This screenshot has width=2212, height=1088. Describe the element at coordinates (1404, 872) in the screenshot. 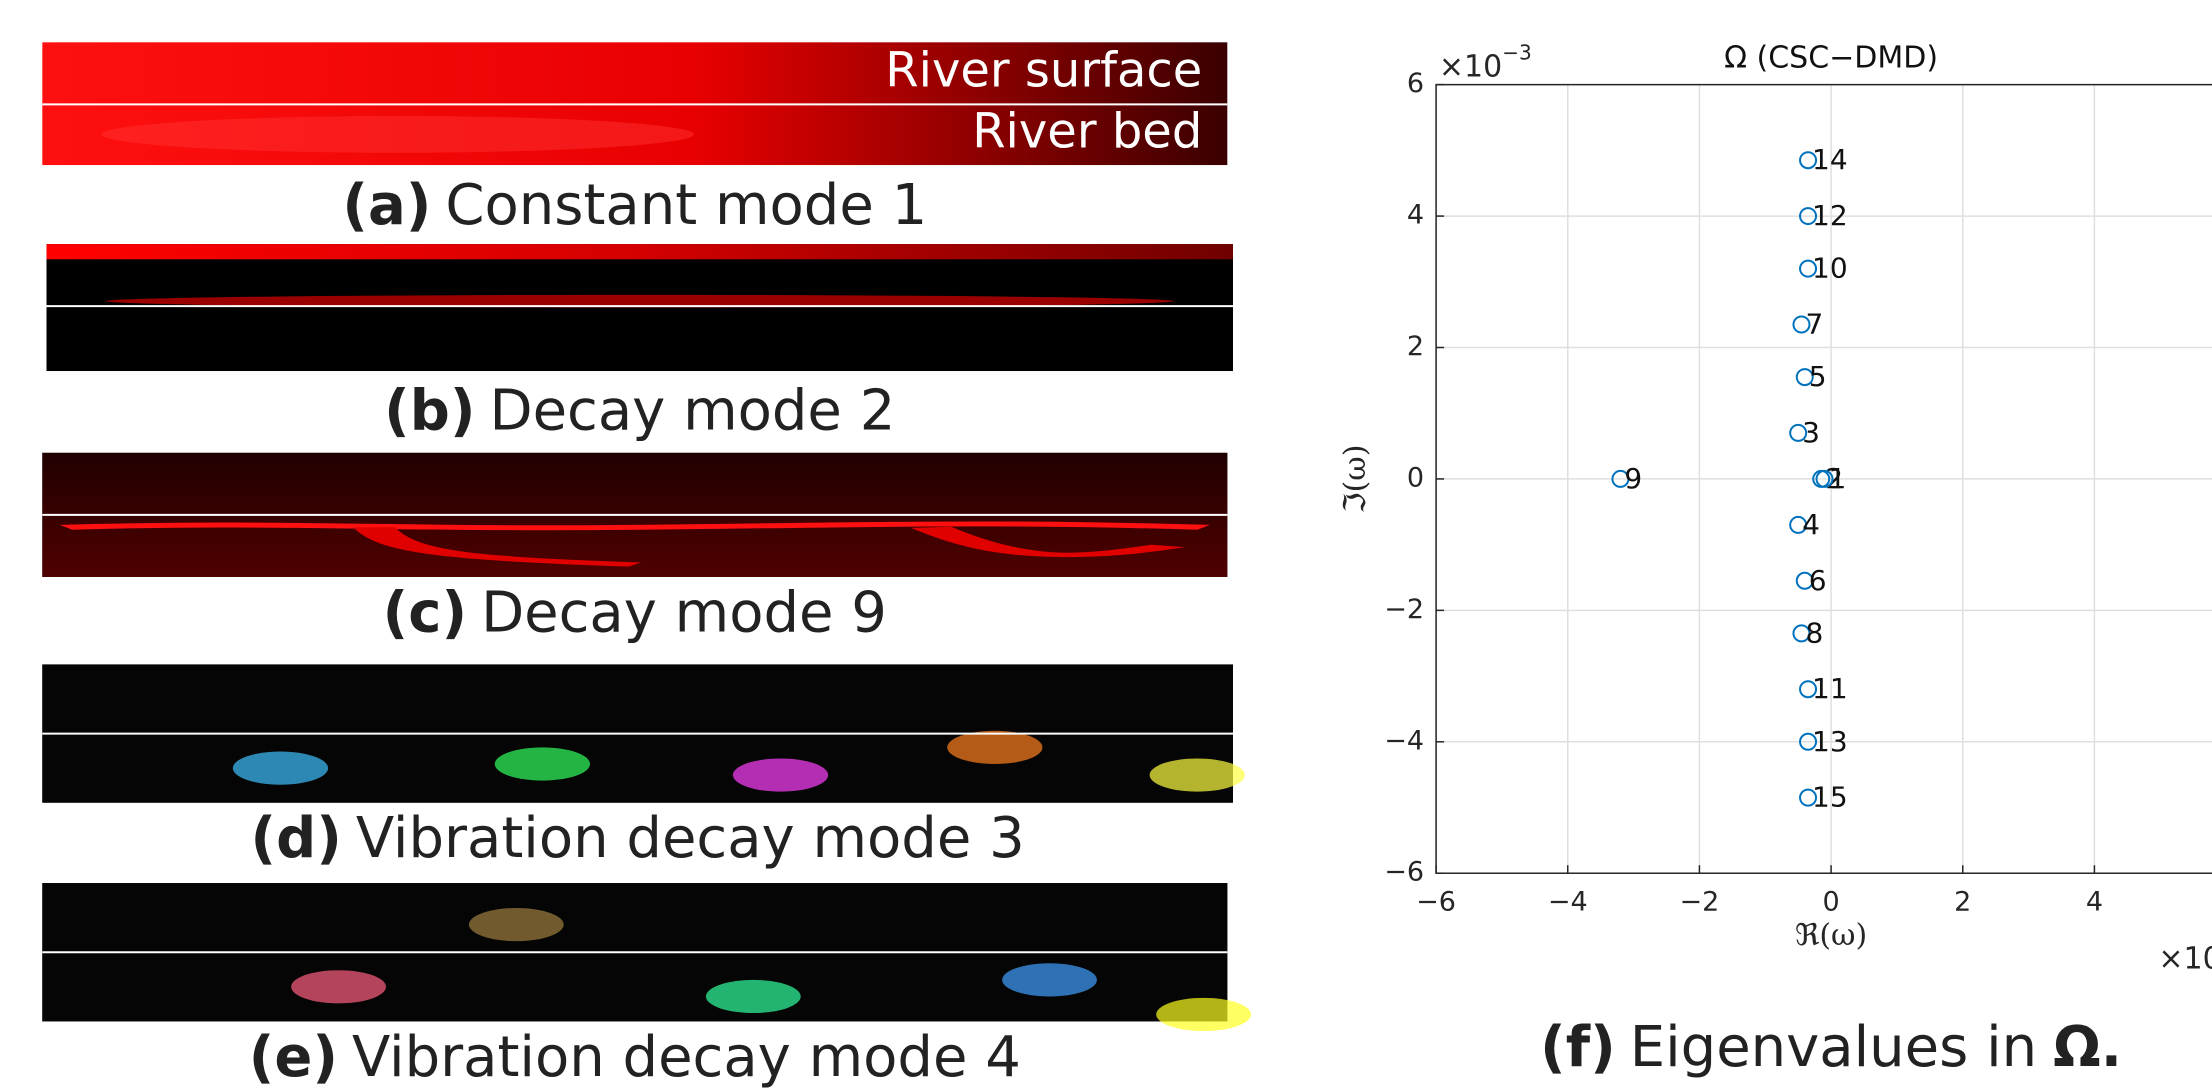

I see `y-tick-label: −6` at that location.